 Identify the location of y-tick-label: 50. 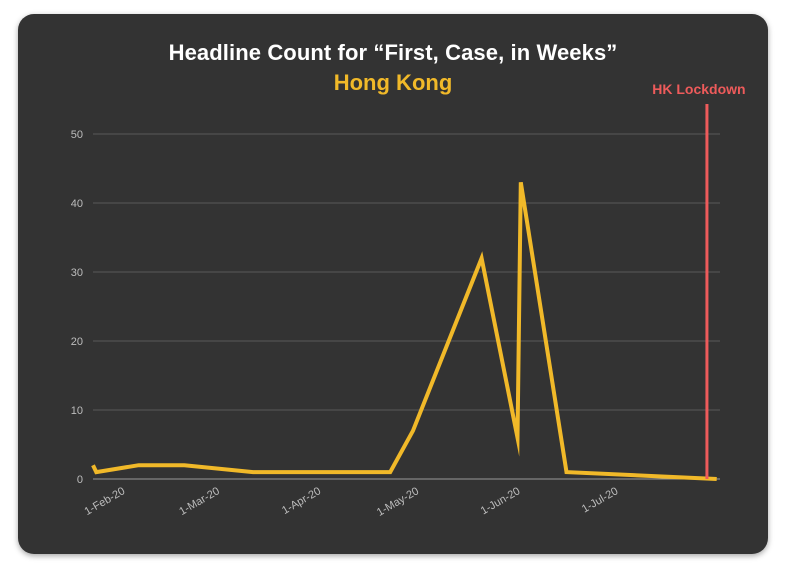
(77, 135).